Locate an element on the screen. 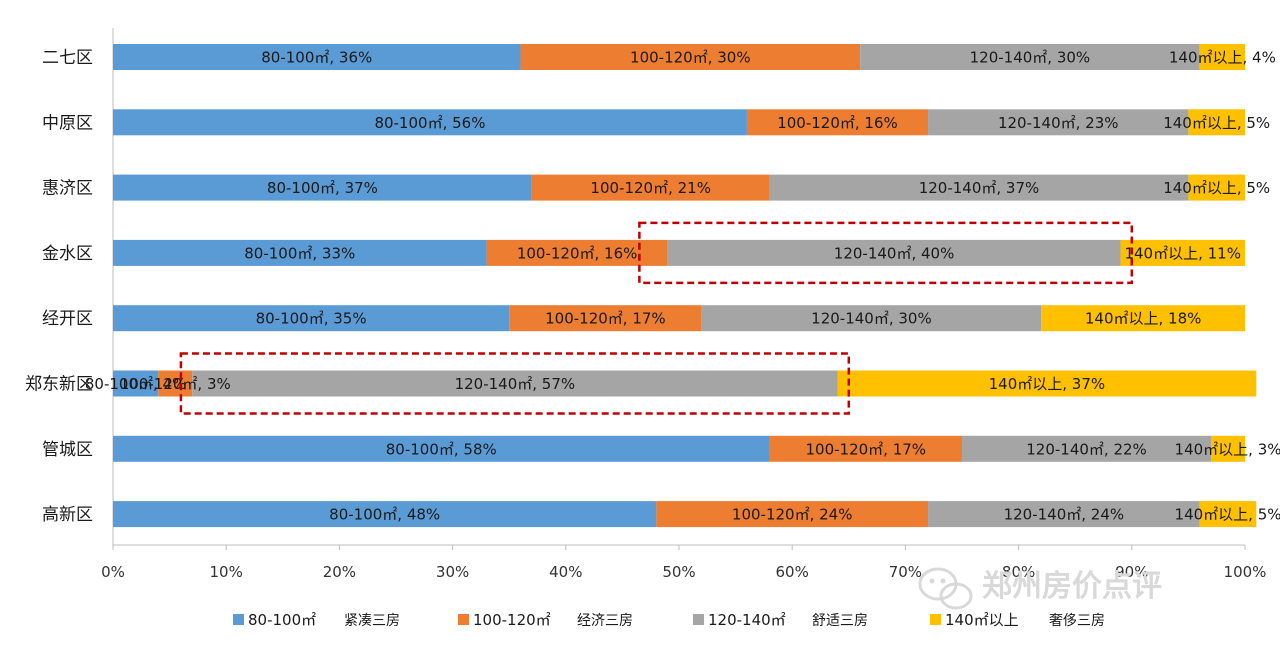 The image size is (1280, 654). data-label: 120-140㎡, 40% is located at coordinates (894, 253).